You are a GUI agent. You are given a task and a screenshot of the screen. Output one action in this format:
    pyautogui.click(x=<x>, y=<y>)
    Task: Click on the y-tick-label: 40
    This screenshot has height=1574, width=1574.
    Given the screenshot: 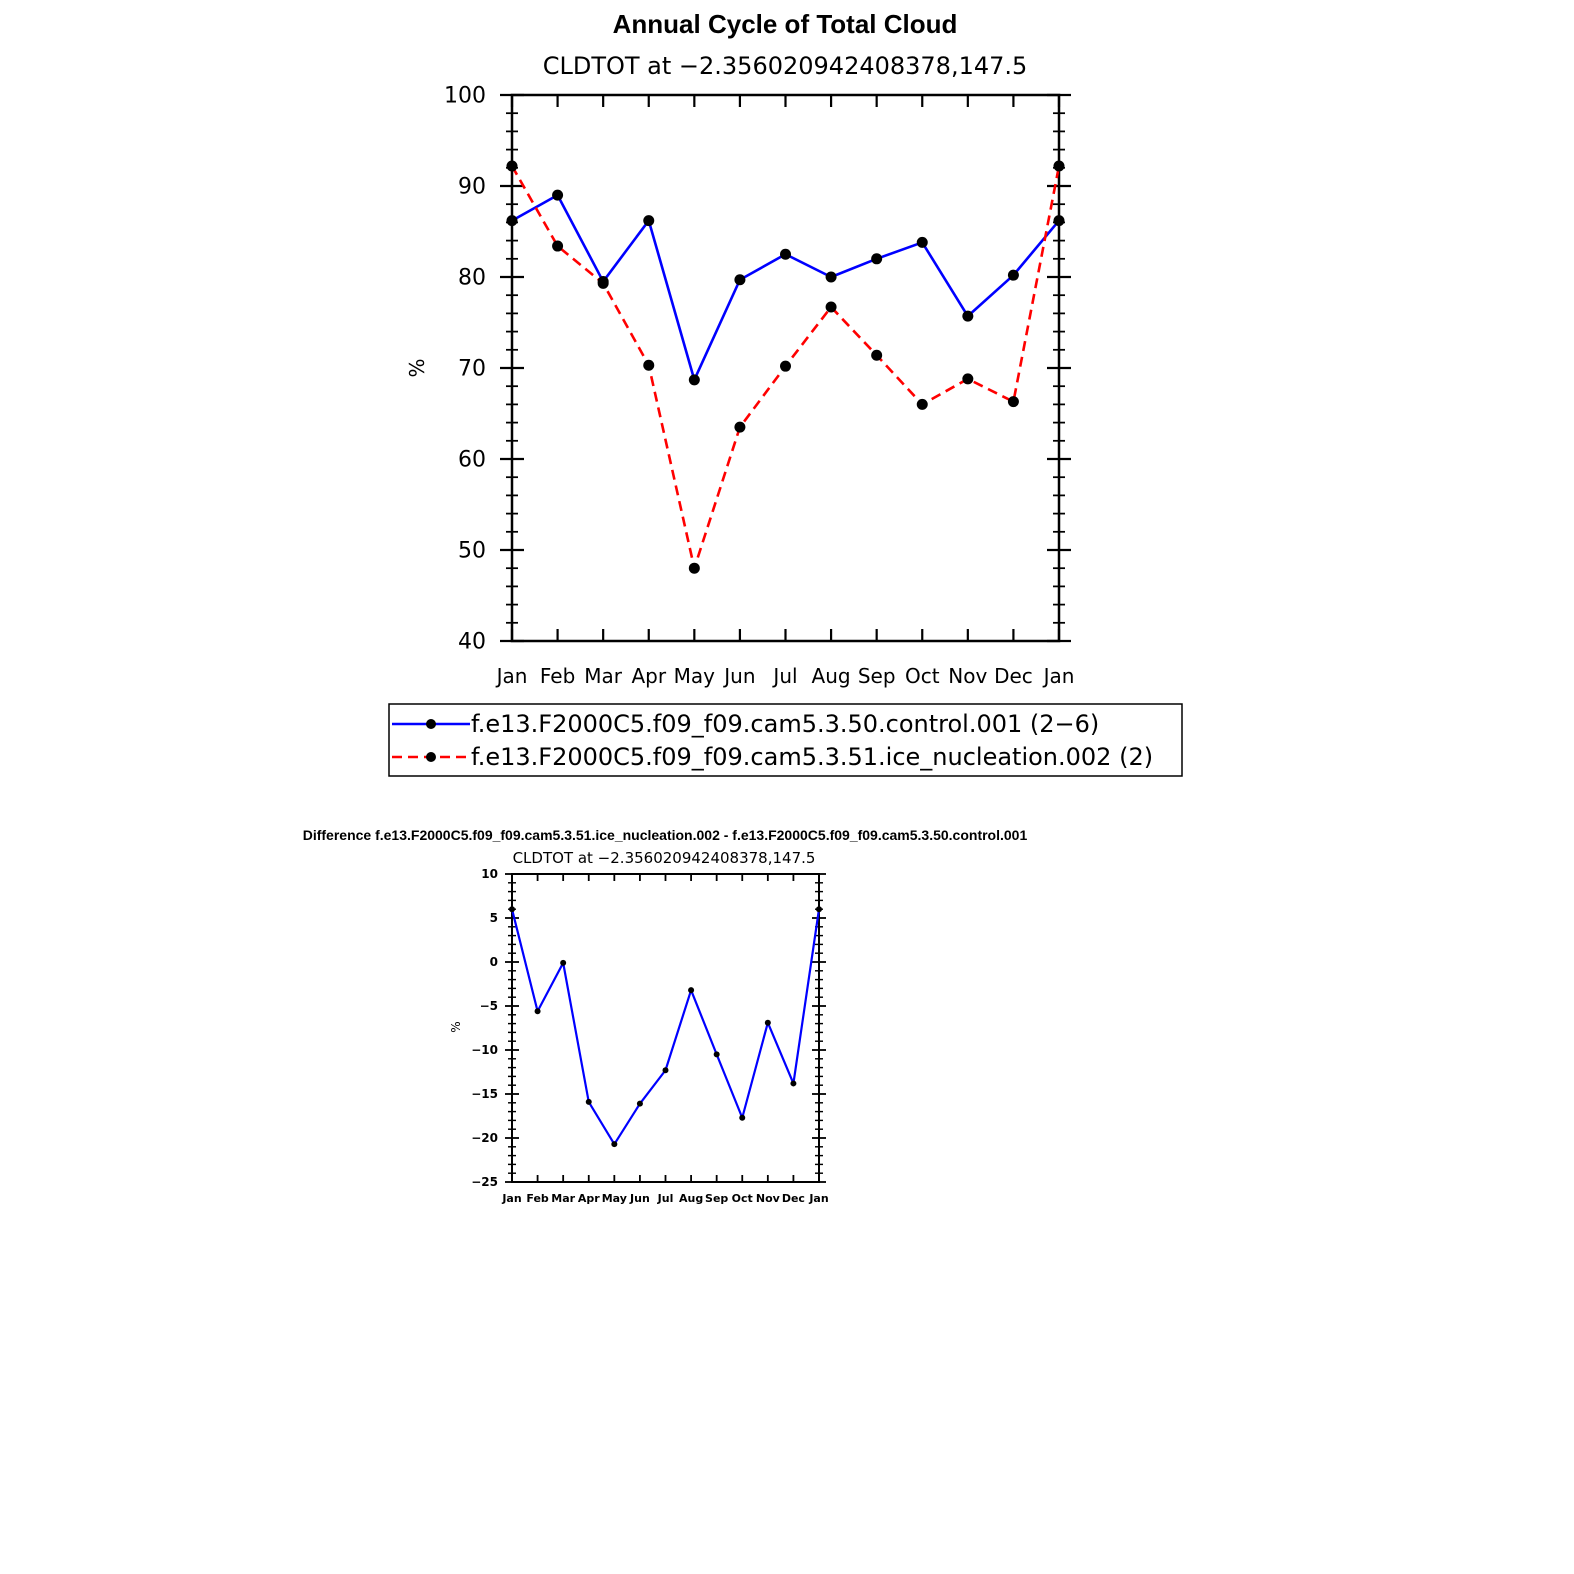 What is the action you would take?
    pyautogui.click(x=472, y=642)
    